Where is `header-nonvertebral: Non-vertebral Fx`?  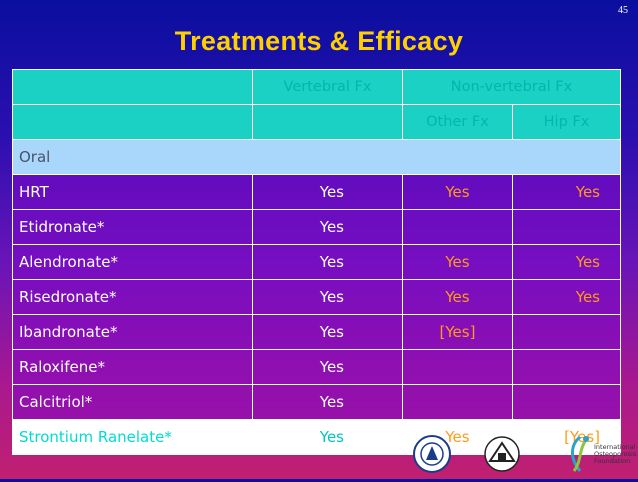 header-nonvertebral: Non-vertebral Fx is located at coordinates (511, 87).